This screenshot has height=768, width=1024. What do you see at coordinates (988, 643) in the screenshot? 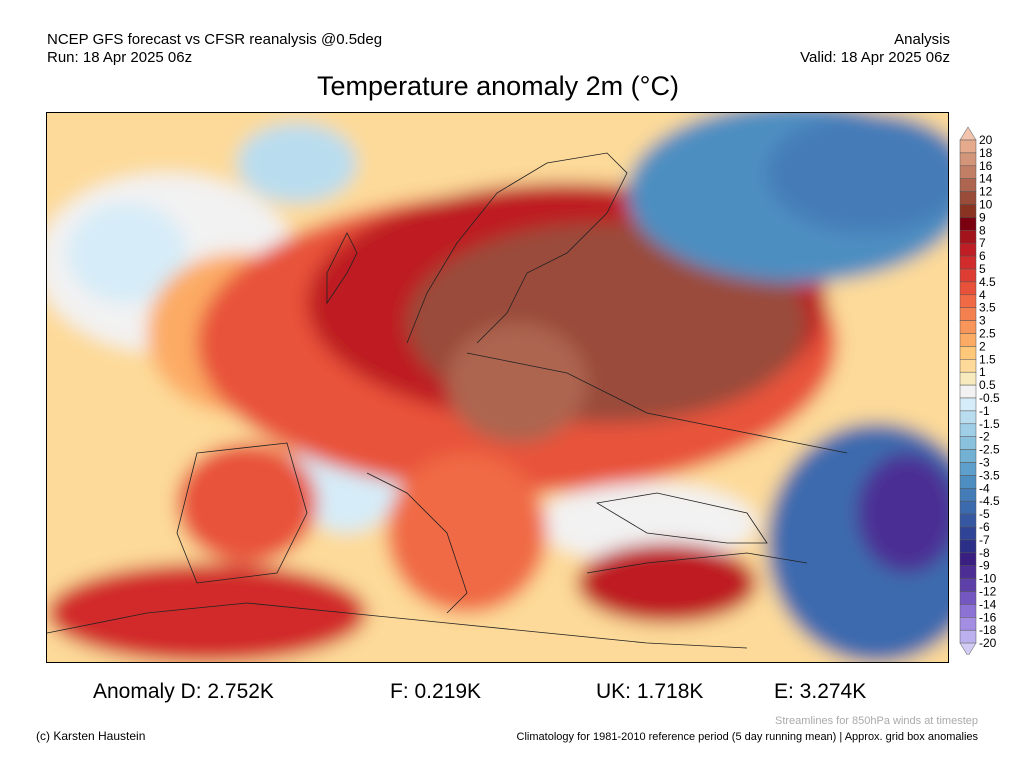
I see `colorbar-tick-label: -20` at bounding box center [988, 643].